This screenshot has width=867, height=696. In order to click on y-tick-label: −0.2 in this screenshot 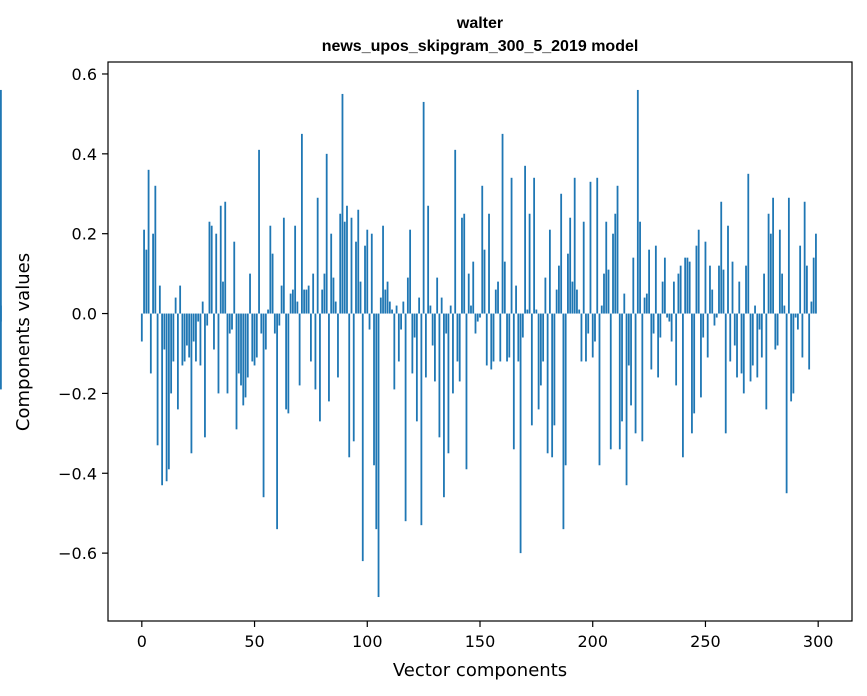, I will do `click(77, 393)`.